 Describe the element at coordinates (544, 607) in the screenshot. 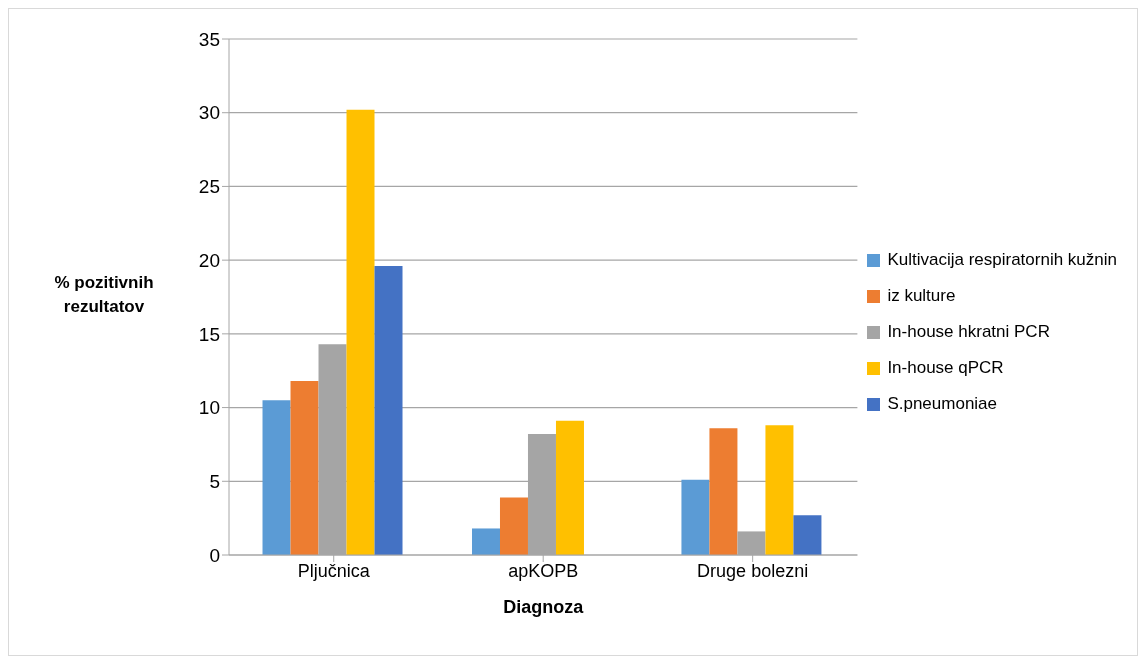

I see `x-axis-title: Diagnoza` at that location.